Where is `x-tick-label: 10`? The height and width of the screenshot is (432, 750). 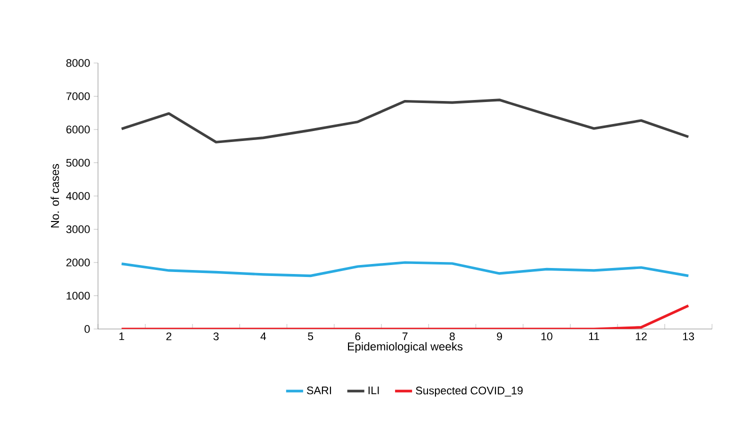 x-tick-label: 10 is located at coordinates (546, 336).